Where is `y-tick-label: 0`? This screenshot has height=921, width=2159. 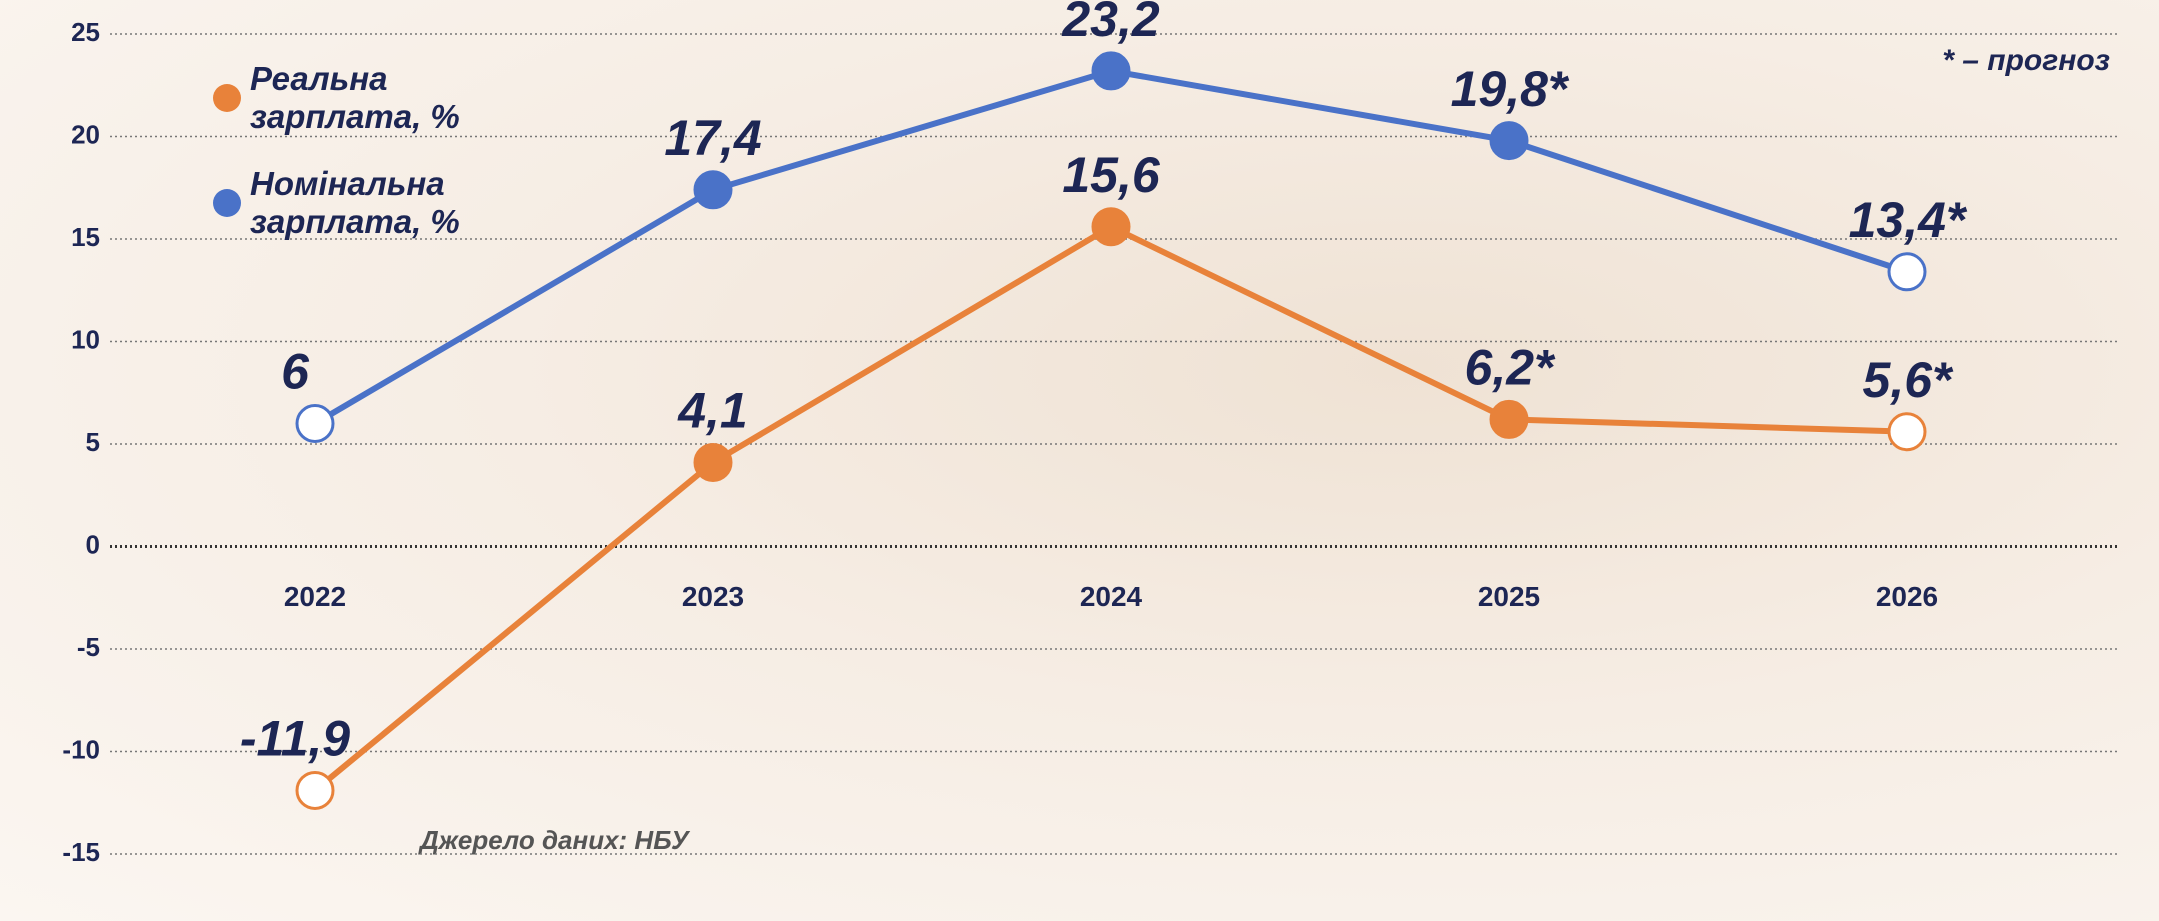
y-tick-label: 0 is located at coordinates (93, 544).